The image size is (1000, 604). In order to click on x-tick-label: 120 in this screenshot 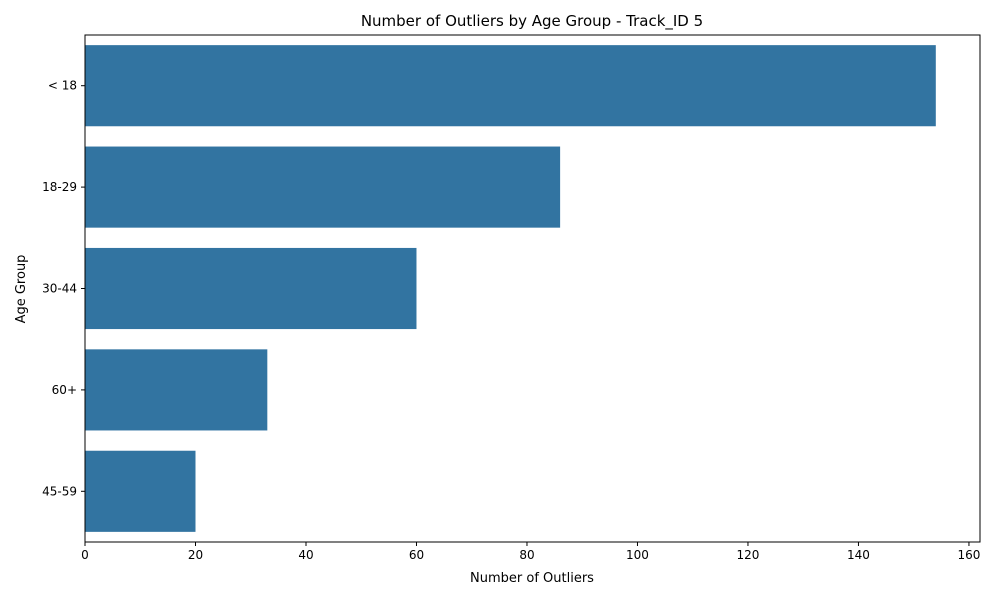, I will do `click(748, 555)`.